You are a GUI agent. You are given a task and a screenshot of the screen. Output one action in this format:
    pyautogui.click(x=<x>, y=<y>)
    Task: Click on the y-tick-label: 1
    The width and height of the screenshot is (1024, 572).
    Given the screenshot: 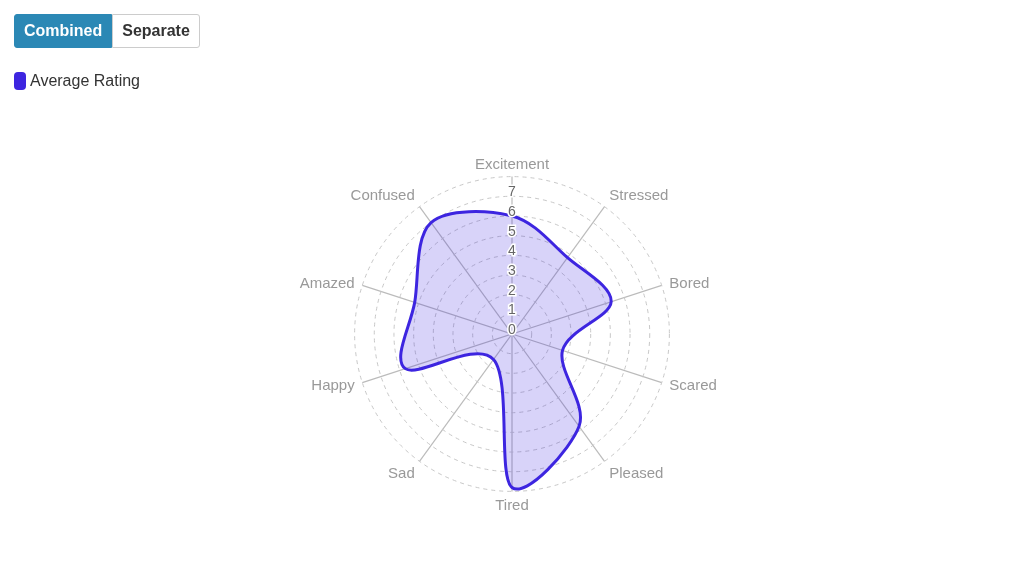 What is the action you would take?
    pyautogui.click(x=512, y=309)
    